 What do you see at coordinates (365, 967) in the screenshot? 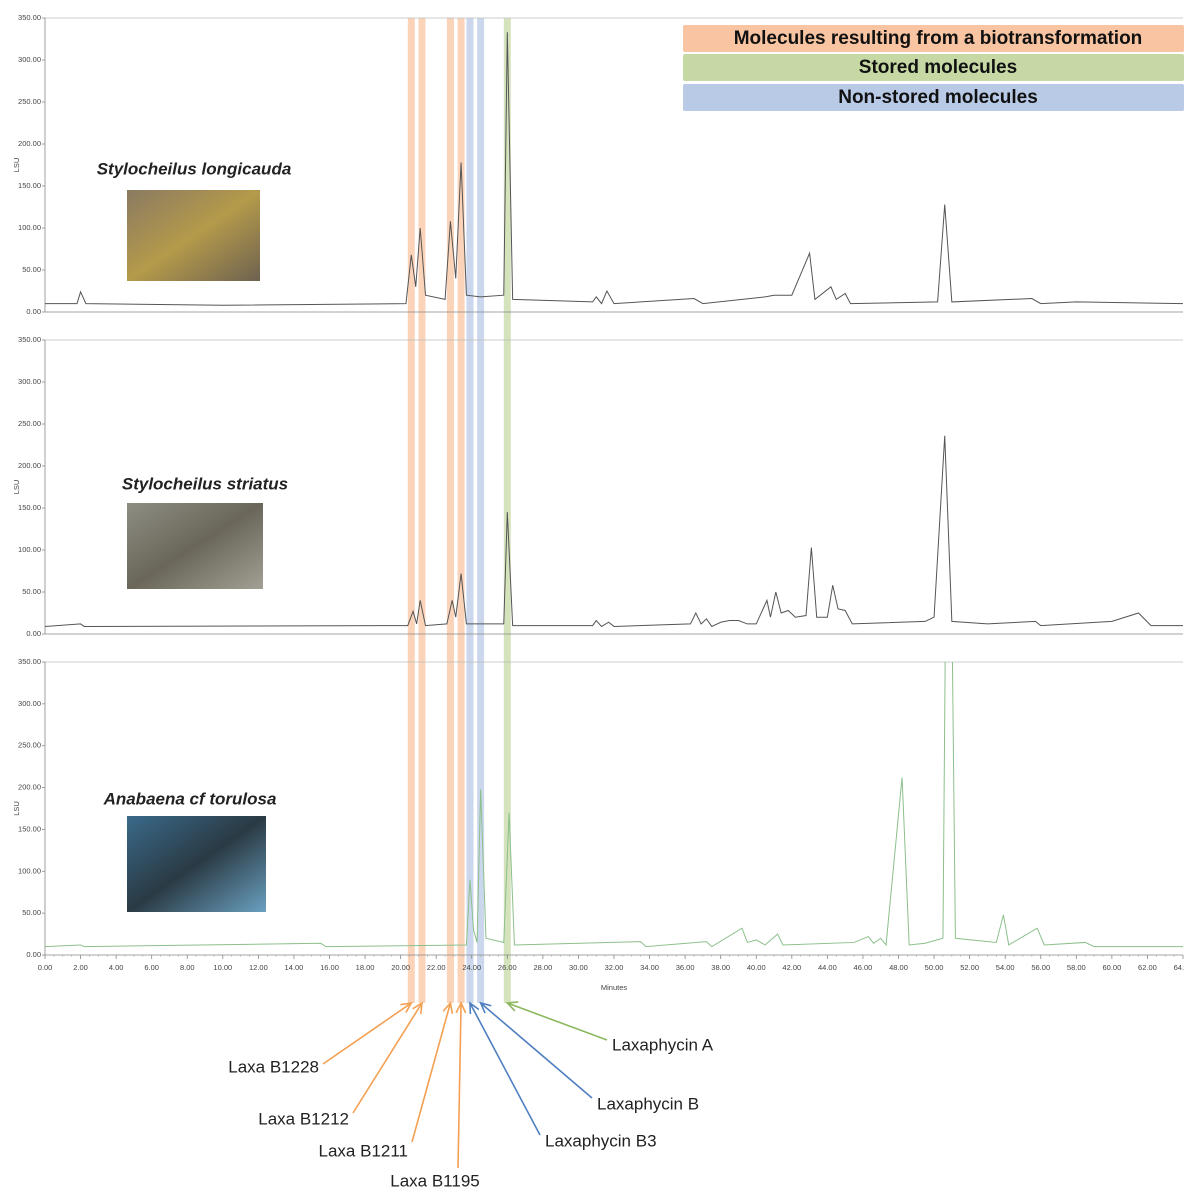
I see `x-tick-label: 18.00` at bounding box center [365, 967].